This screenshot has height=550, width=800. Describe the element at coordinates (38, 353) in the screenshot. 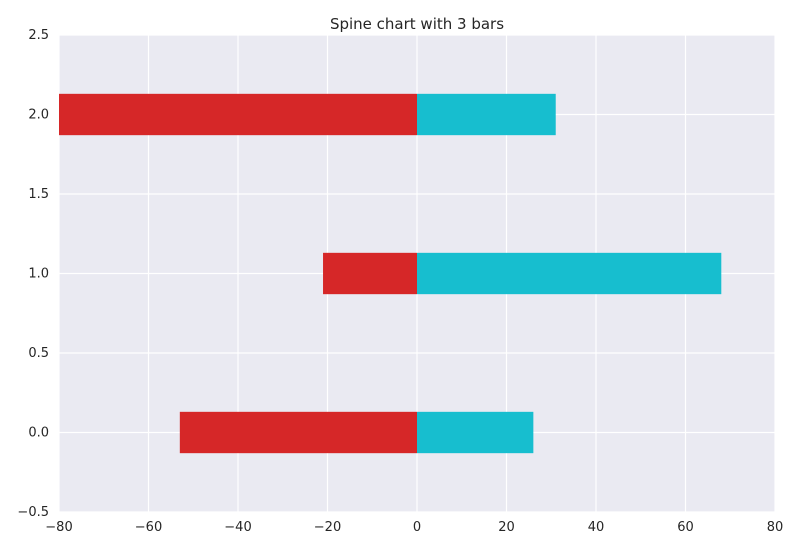

I see `y-tick-label: 0.5` at that location.